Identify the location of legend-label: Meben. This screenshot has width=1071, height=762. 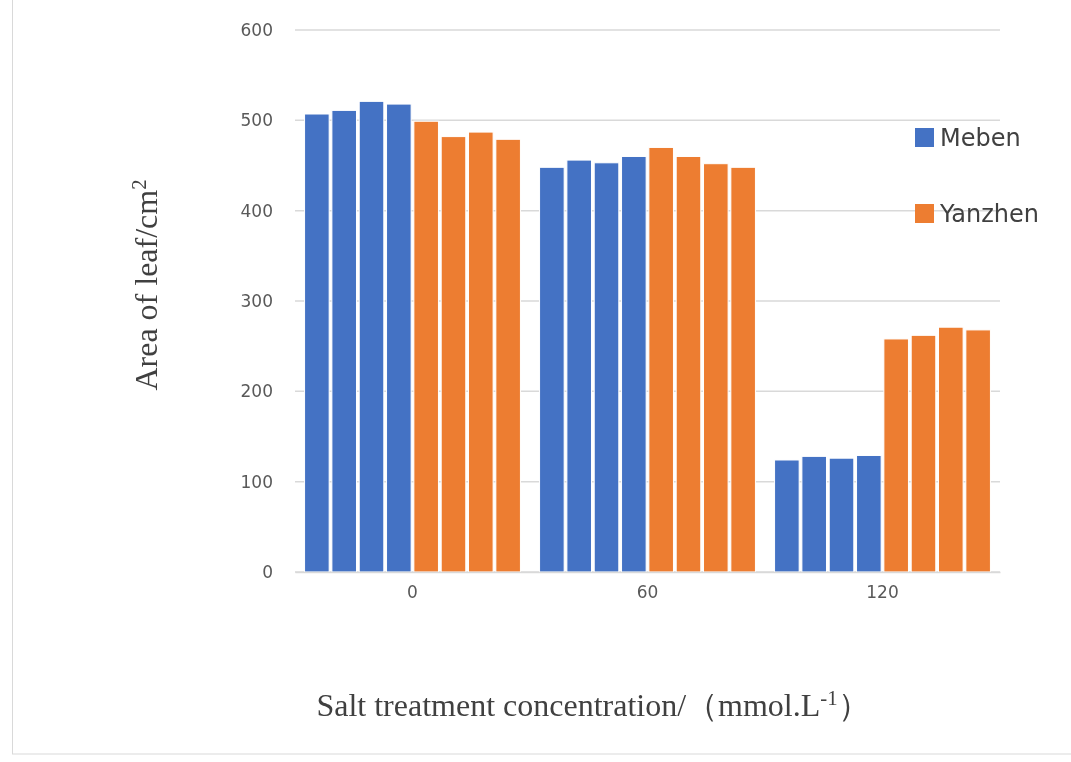
(980, 138).